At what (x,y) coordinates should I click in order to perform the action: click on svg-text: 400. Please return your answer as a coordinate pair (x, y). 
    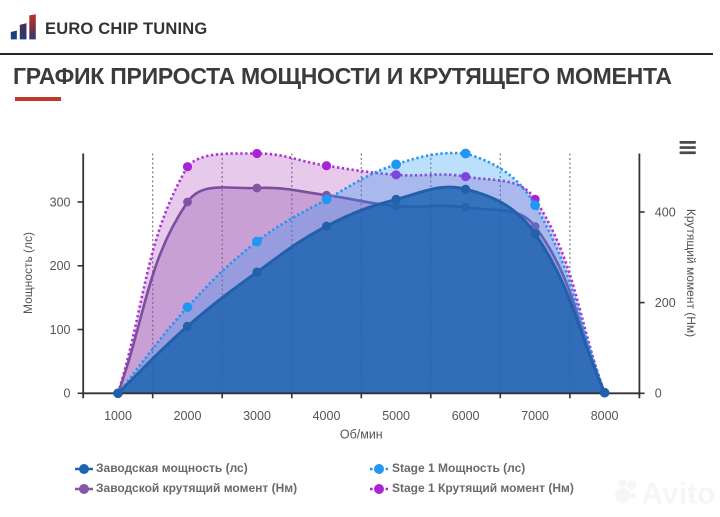
    Looking at the image, I should click on (665, 212).